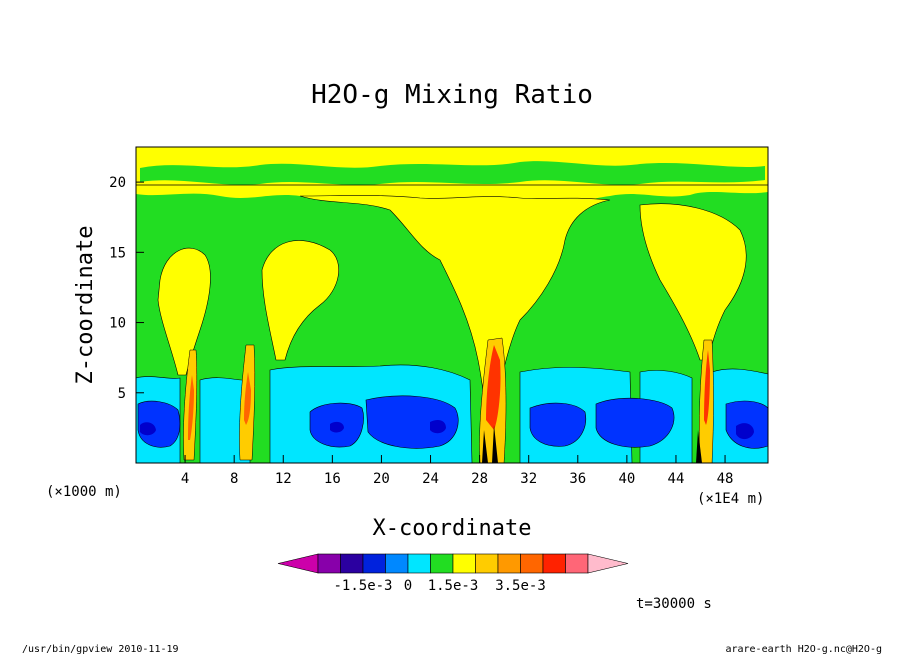 This screenshot has width=904, height=654. Describe the element at coordinates (803, 649) in the screenshot. I see `footer-right: arare-earth_H2O-g.nc@H2O-g` at that location.